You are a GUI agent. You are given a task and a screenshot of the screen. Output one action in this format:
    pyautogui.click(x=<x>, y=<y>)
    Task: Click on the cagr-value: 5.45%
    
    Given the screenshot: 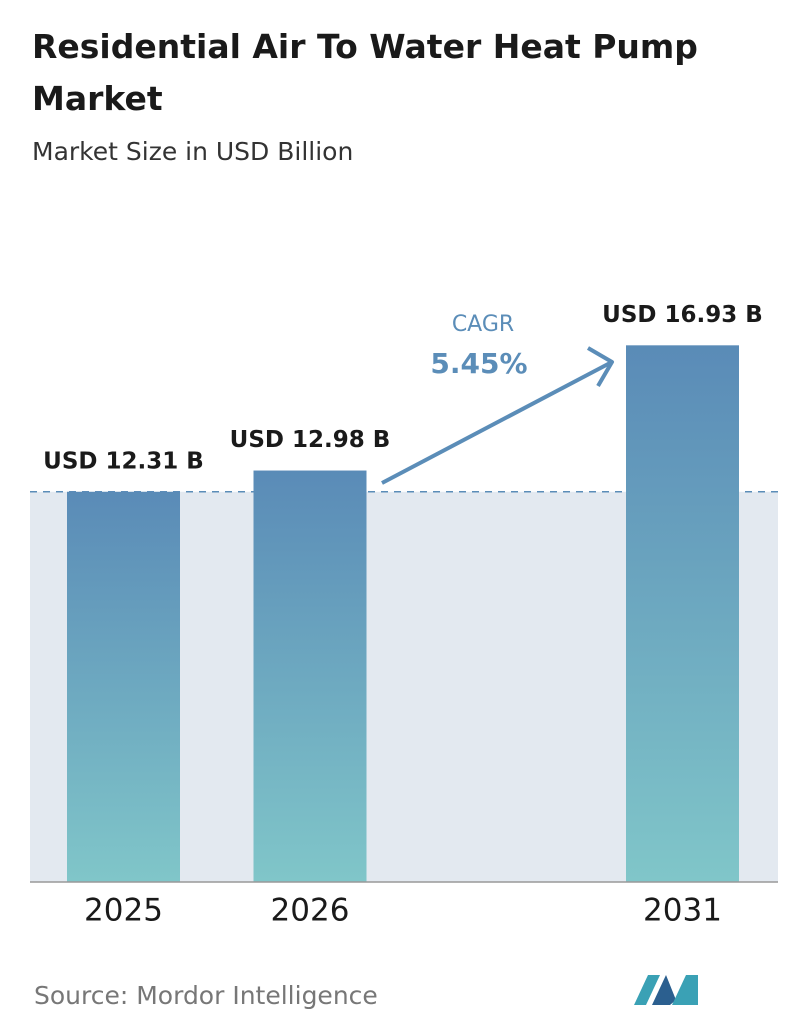 What is the action you would take?
    pyautogui.click(x=478, y=363)
    